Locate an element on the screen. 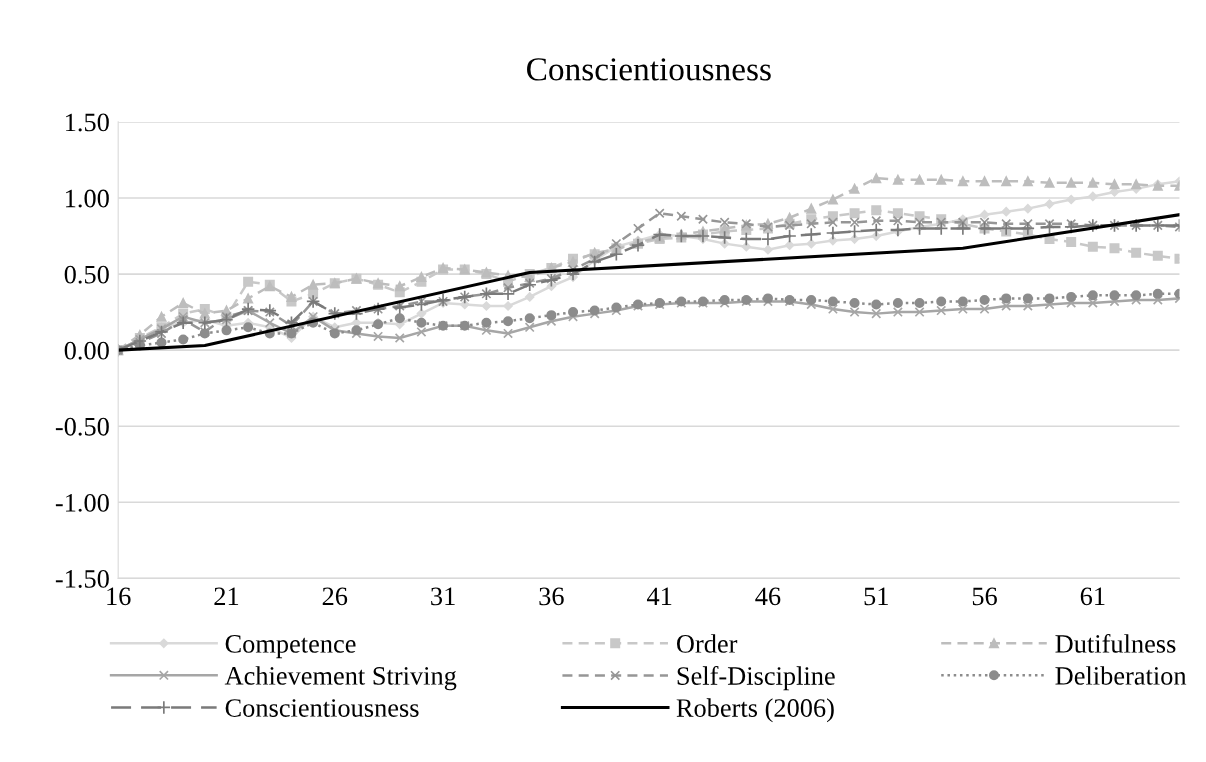  legend-label: Dutifulness is located at coordinates (1115, 643).